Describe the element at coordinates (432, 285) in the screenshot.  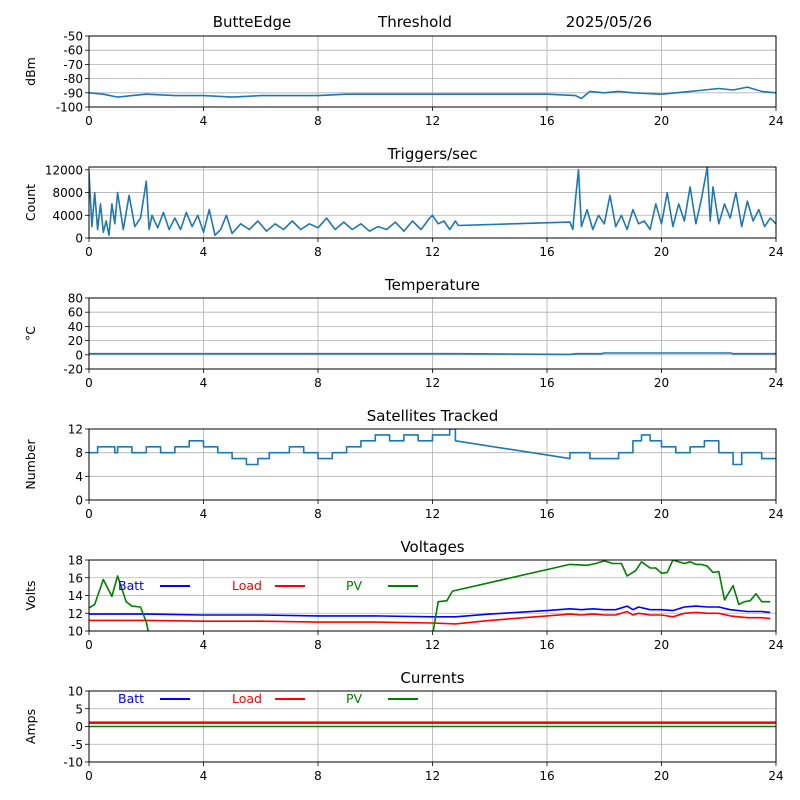
I see `chart-title: Temperature` at that location.